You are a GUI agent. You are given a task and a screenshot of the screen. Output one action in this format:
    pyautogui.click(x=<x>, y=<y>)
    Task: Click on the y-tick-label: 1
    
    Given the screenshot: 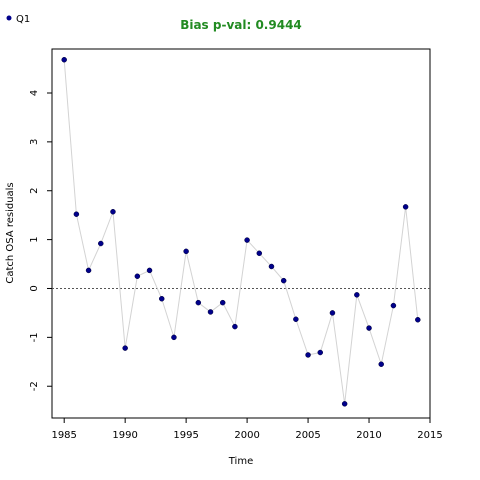 What is the action you would take?
    pyautogui.click(x=34, y=239)
    